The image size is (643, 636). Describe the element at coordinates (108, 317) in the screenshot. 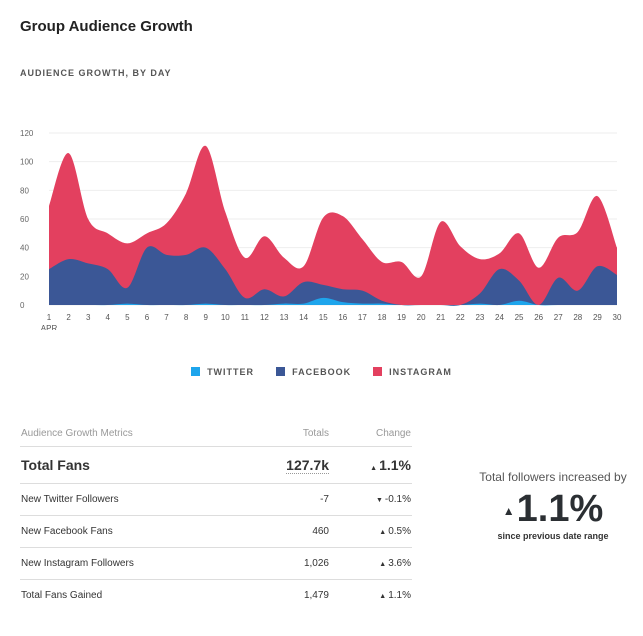

I see `x-tick-label: 4` at that location.